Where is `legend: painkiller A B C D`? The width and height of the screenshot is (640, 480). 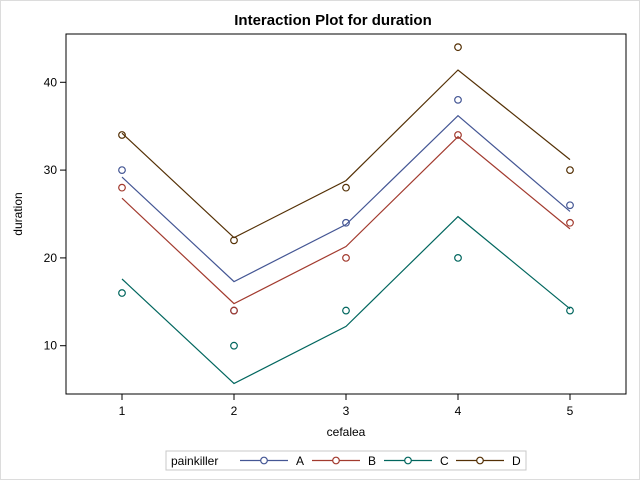 legend: painkiller A B C D is located at coordinates (346, 460).